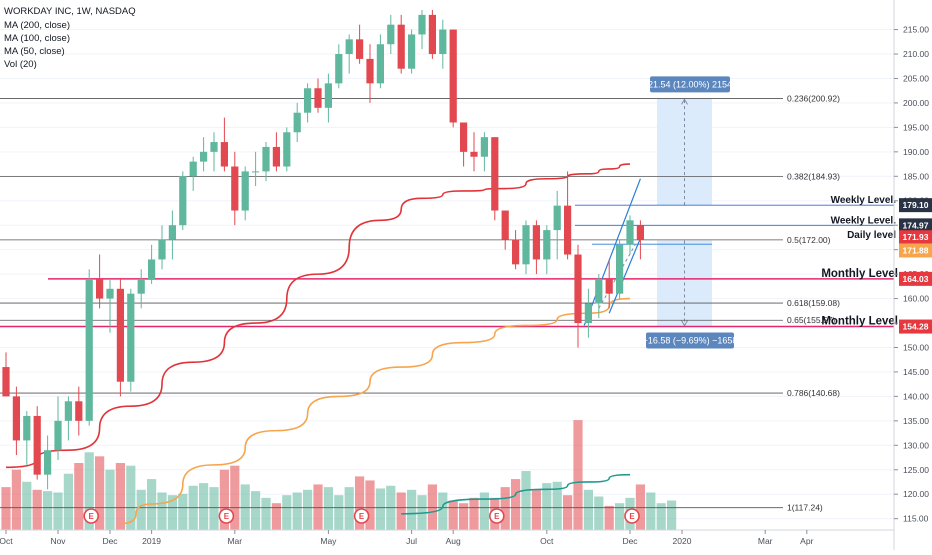 Image resolution: width=932 pixels, height=555 pixels. What do you see at coordinates (630, 541) in the screenshot?
I see `time-tick-label: Dec` at bounding box center [630, 541].